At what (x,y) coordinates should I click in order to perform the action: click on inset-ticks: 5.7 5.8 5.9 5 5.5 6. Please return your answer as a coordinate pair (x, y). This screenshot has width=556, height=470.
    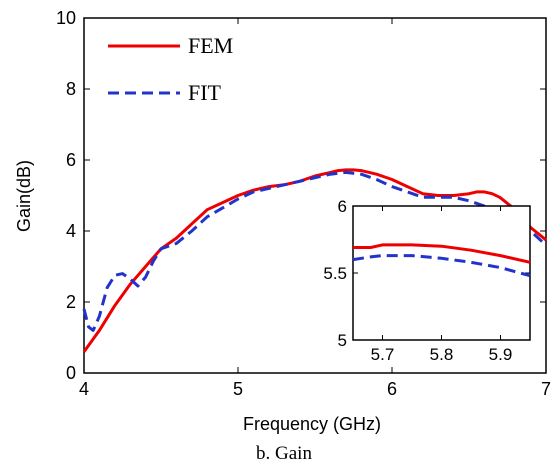
    Looking at the image, I should click on (426, 280).